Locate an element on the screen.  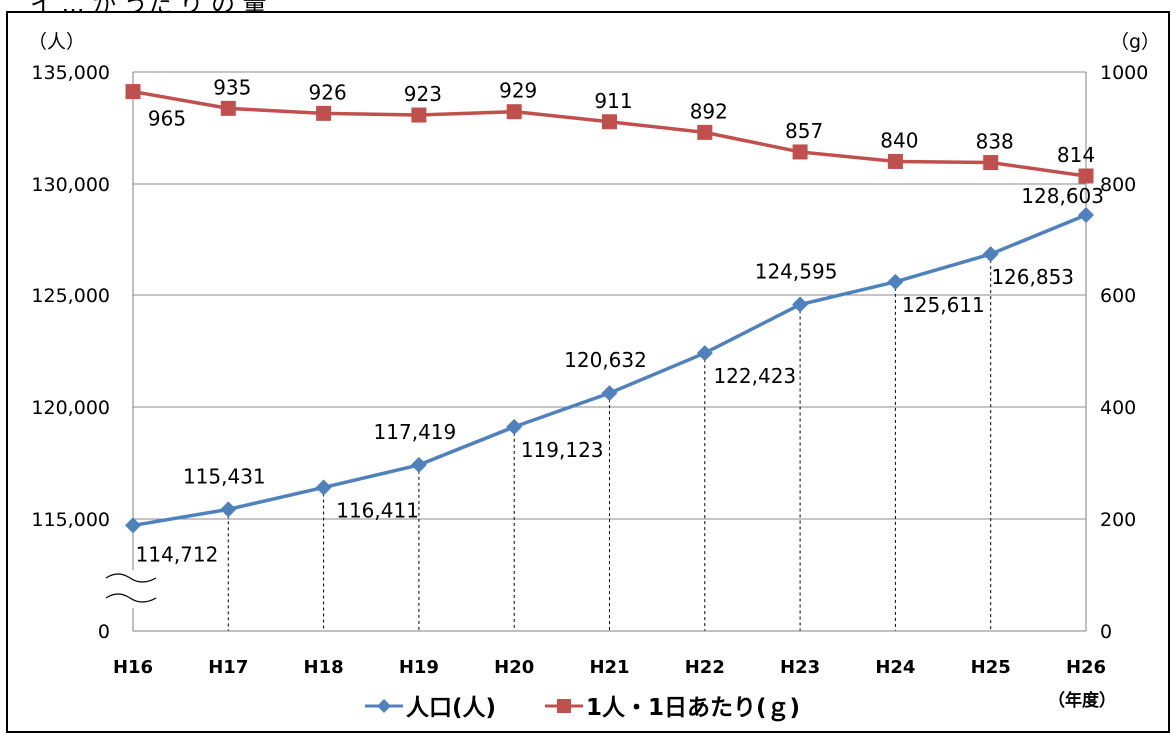
population-data-label: 125,611 is located at coordinates (943, 305).